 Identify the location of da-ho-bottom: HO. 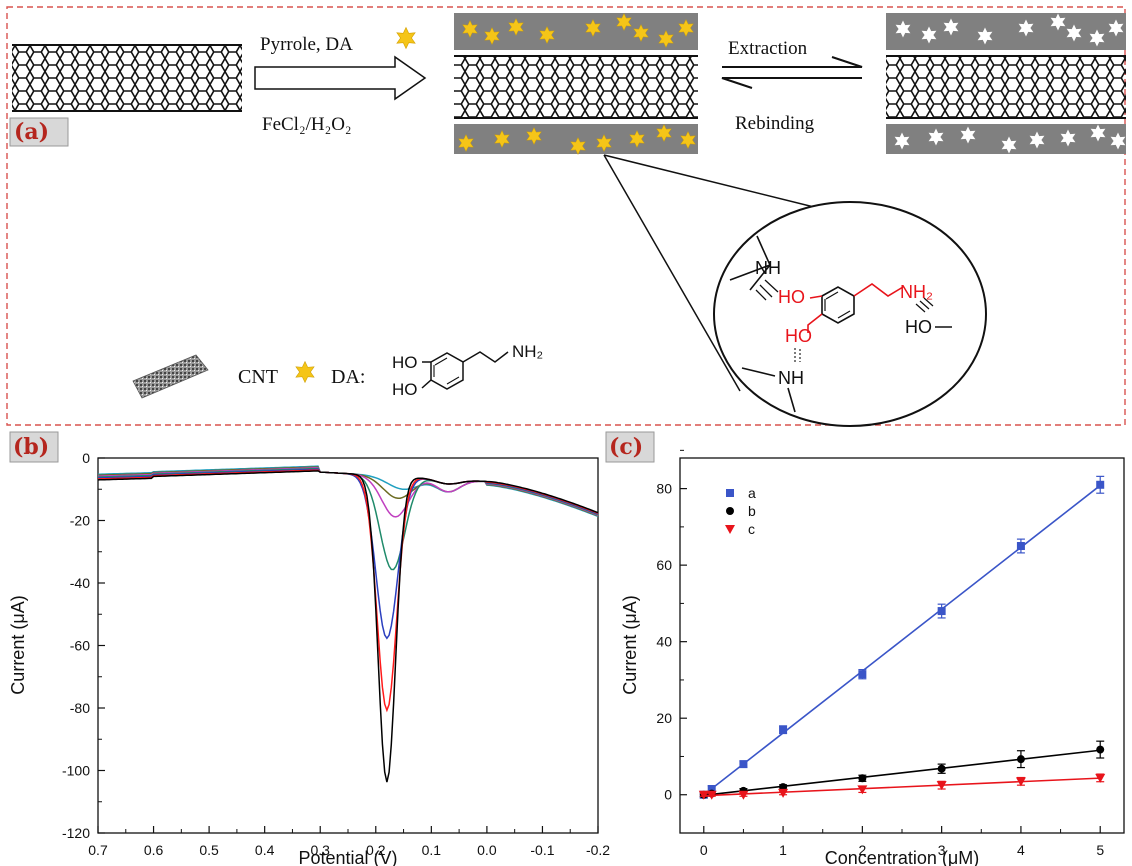
(405, 389).